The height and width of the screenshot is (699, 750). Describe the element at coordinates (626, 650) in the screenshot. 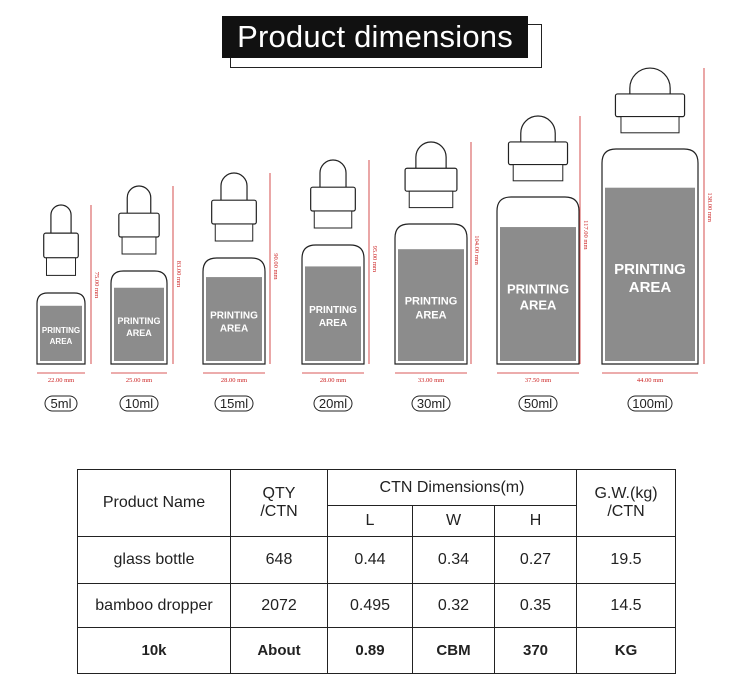

I see `cell-summary-gw: KG` at that location.